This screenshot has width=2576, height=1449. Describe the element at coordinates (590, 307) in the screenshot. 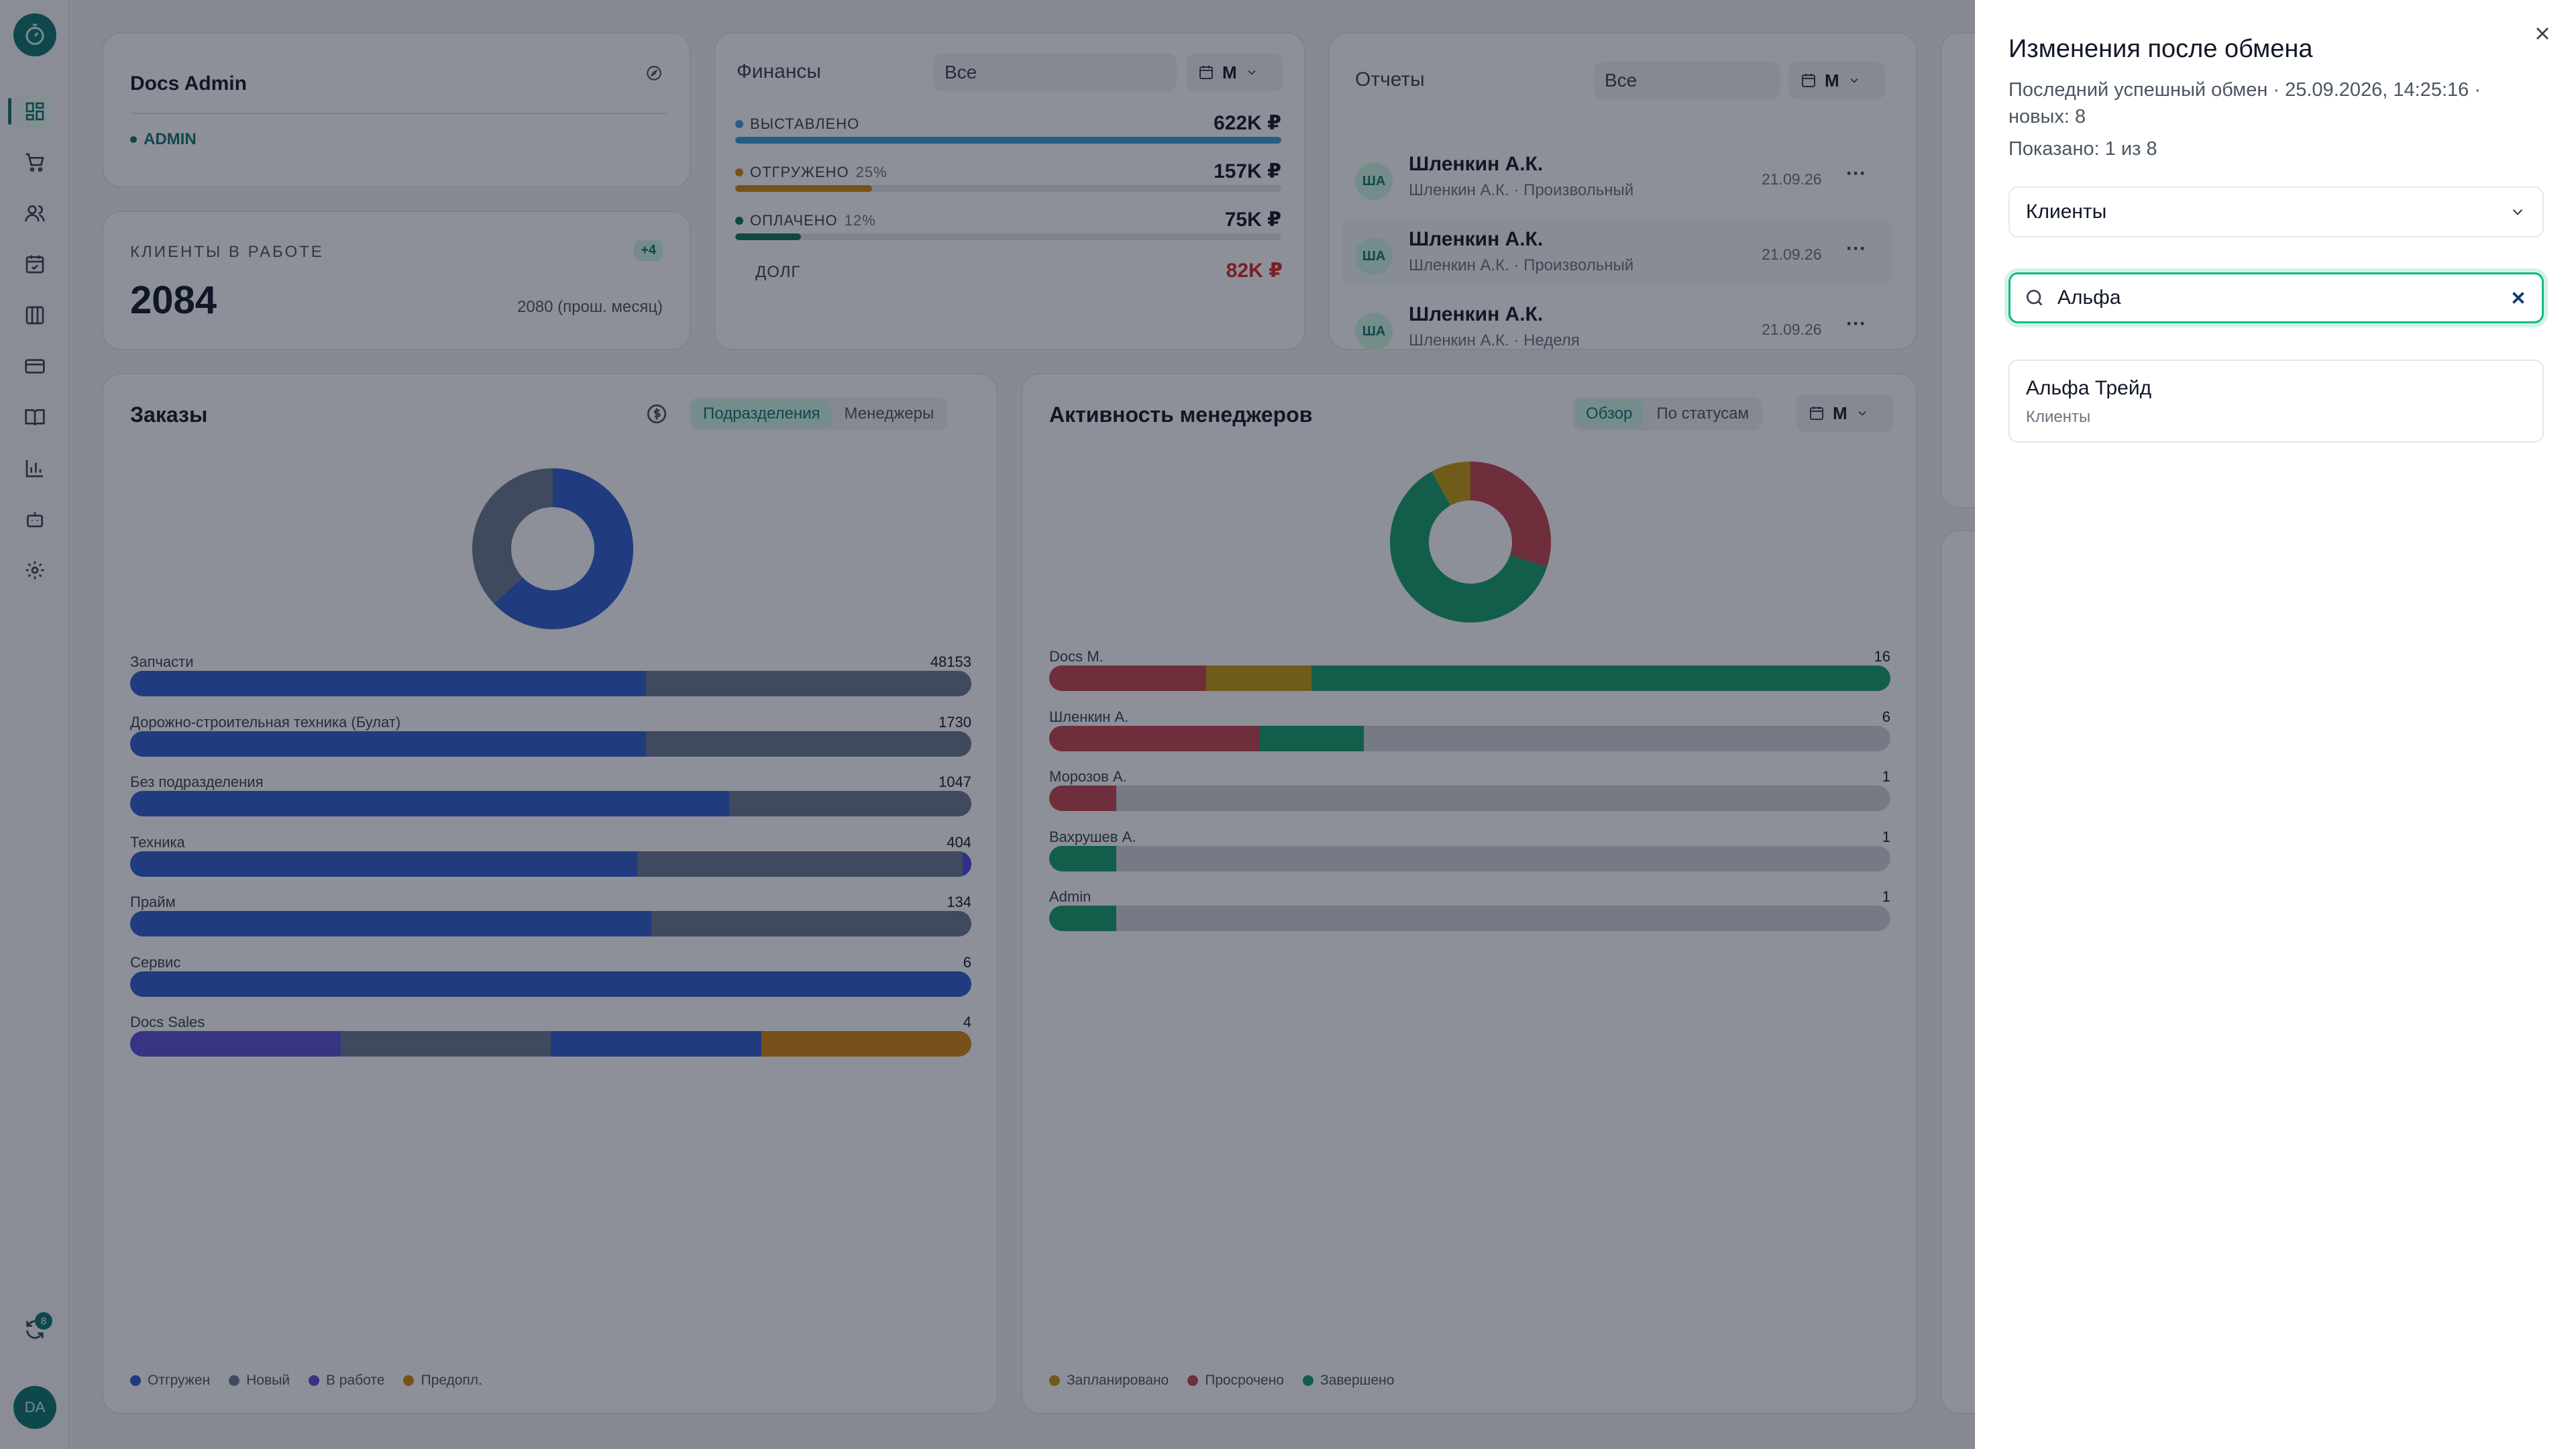

I see `clients-prev: 2080 (прош. месяц)` at that location.